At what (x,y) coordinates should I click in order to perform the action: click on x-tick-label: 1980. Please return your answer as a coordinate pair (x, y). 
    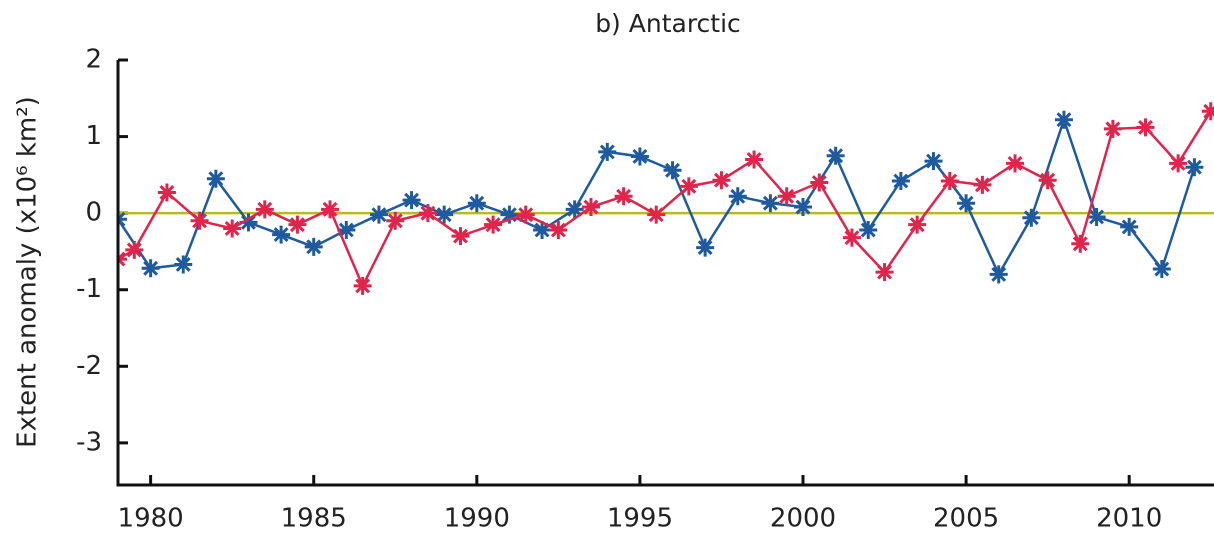
    Looking at the image, I should click on (151, 519).